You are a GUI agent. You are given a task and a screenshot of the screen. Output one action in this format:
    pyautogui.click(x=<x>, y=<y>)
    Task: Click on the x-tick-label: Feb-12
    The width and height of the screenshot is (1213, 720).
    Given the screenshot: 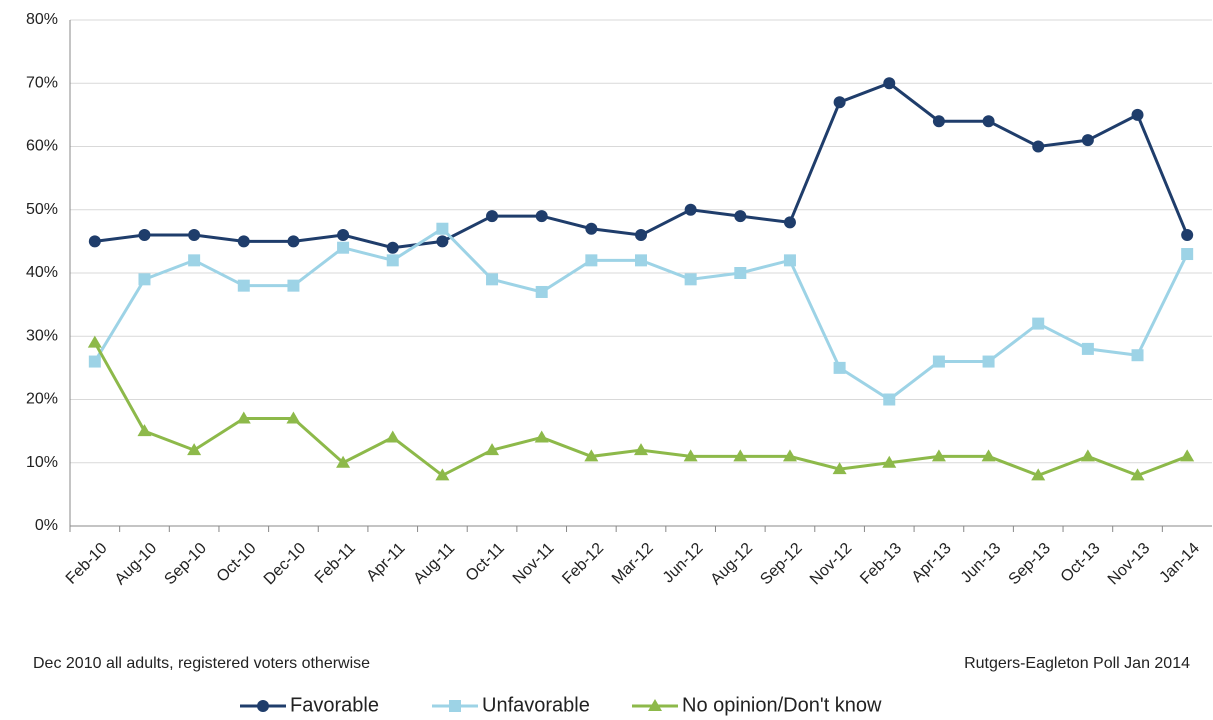 What is the action you would take?
    pyautogui.click(x=583, y=564)
    